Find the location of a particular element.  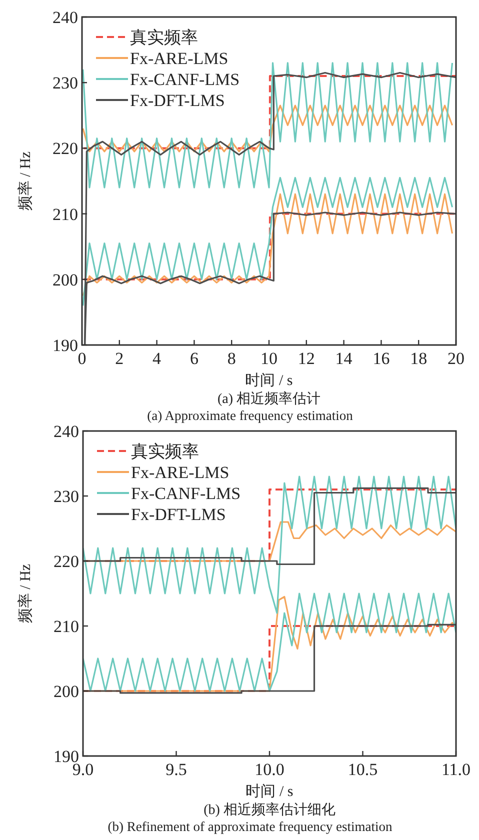

x-tick-label: 14 is located at coordinates (344, 358).